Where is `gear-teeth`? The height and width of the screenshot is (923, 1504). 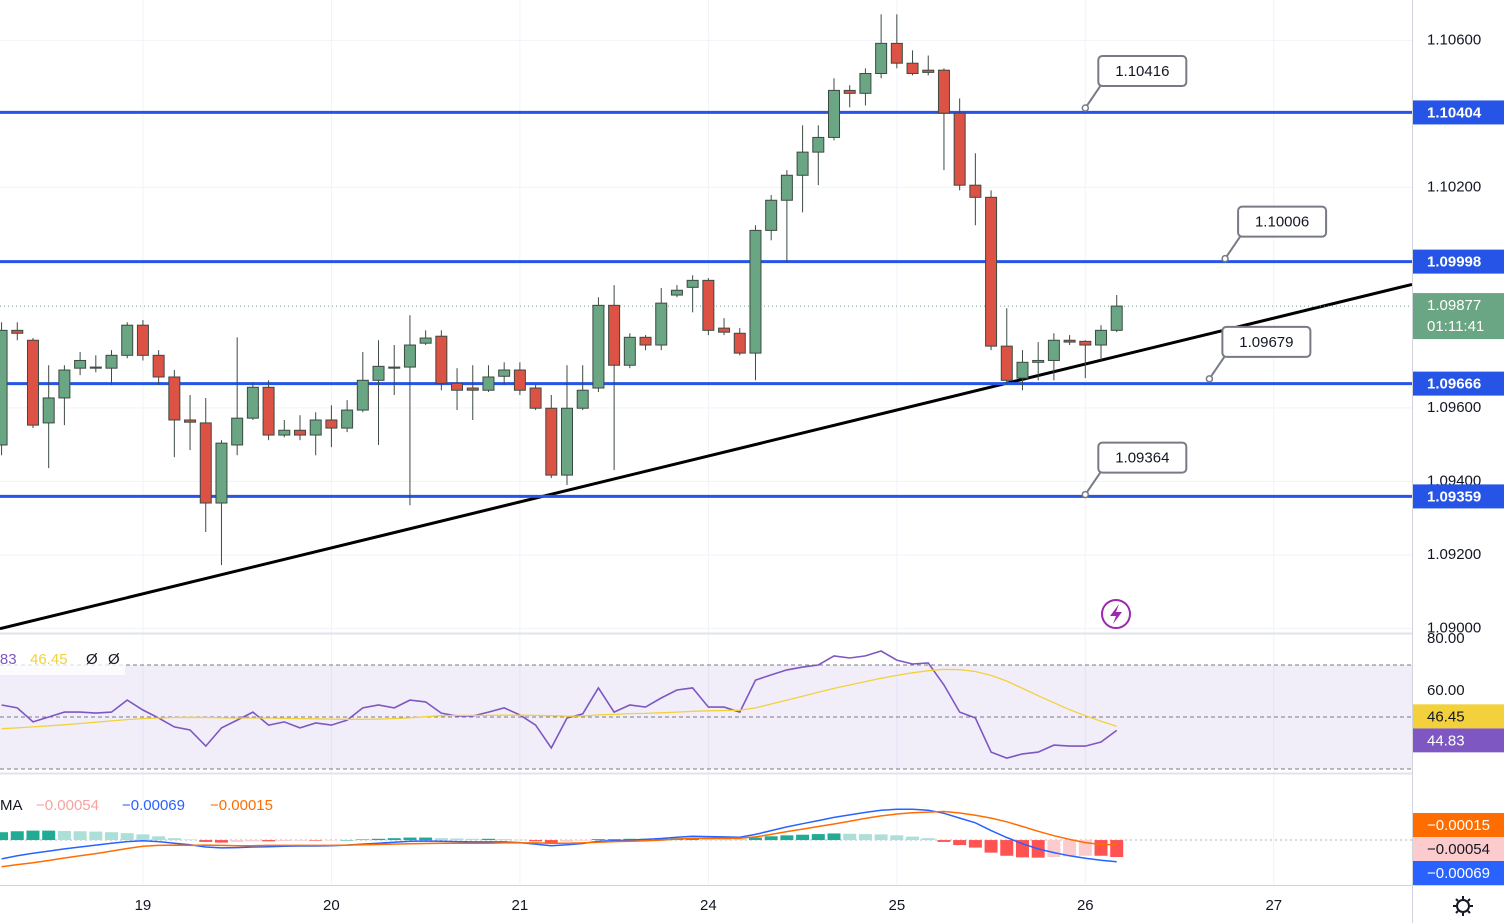
gear-teeth is located at coordinates (1463, 906).